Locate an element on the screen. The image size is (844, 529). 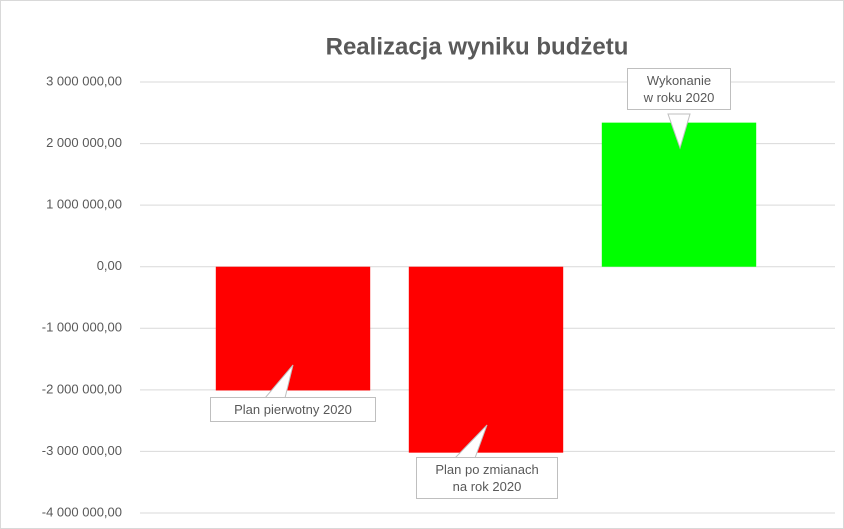
category-label: Plan po zmianach na rok 2020 is located at coordinates (487, 478).